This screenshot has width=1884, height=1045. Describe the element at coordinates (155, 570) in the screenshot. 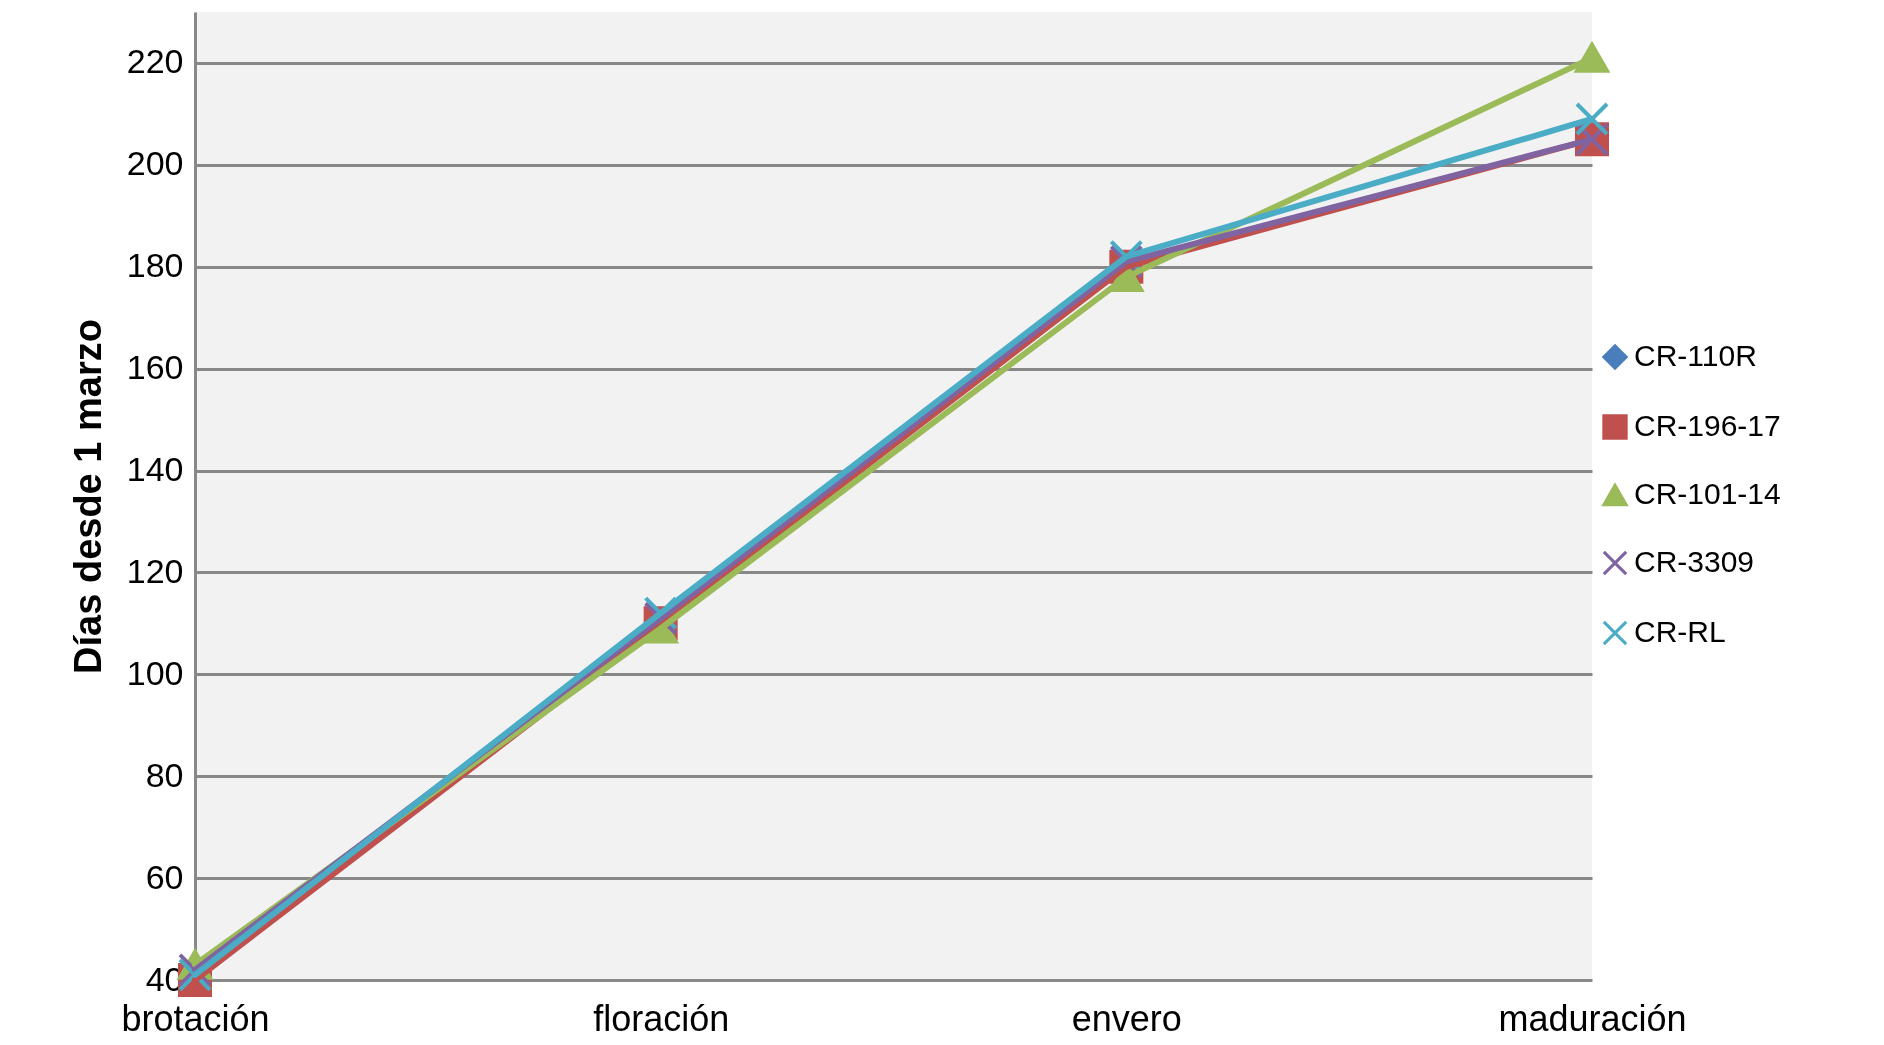

I see `y-tick-label: 120` at that location.